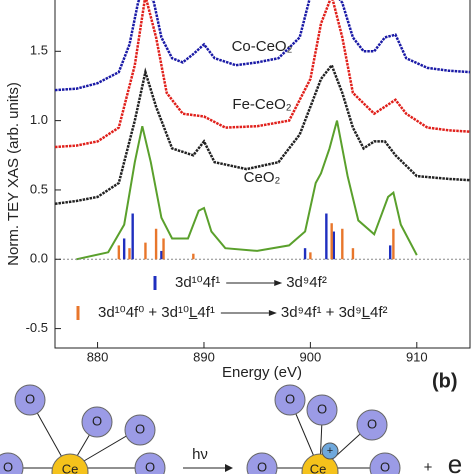 This screenshot has width=474, height=474. I want to click on series-label: CeO₂, so click(262, 177).